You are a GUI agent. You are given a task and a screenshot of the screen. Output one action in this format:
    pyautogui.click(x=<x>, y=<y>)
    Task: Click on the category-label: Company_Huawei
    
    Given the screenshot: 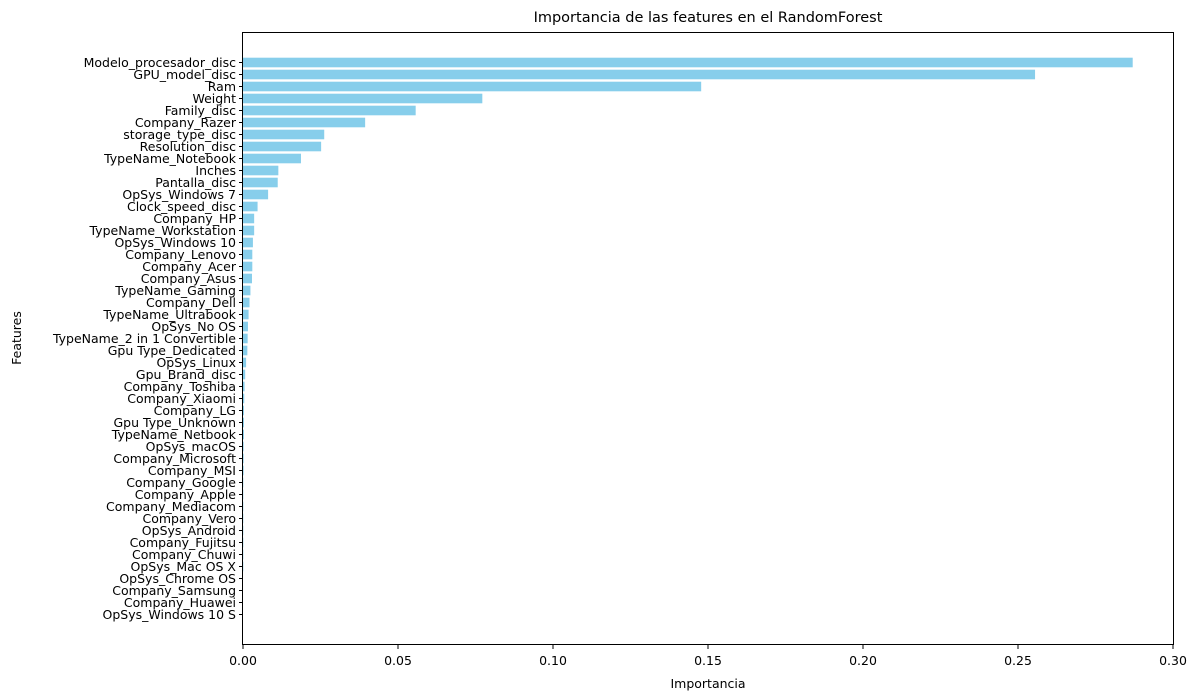 What is the action you would take?
    pyautogui.click(x=180, y=602)
    